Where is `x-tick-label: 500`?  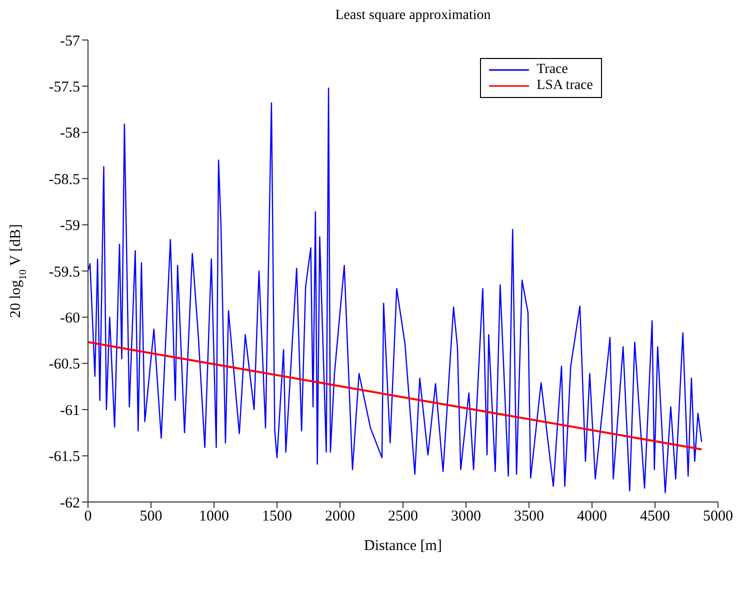
x-tick-label: 500 is located at coordinates (151, 516).